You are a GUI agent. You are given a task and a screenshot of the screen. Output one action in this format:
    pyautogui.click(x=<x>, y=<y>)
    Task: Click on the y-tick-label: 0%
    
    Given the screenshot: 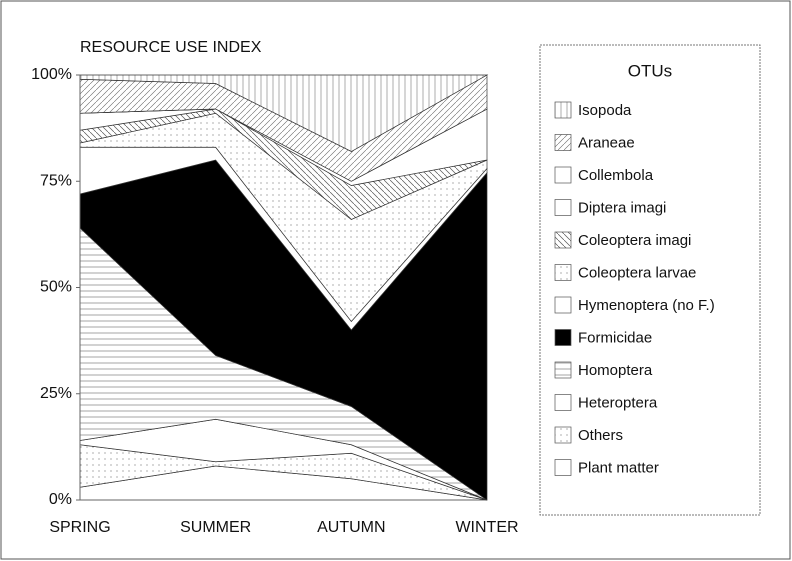 What is the action you would take?
    pyautogui.click(x=60, y=499)
    